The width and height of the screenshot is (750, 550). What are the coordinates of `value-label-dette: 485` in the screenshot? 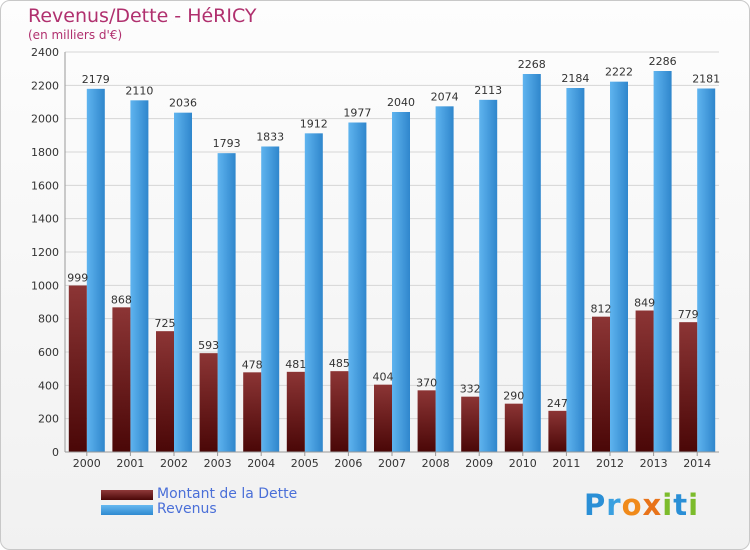 It's located at (339, 363).